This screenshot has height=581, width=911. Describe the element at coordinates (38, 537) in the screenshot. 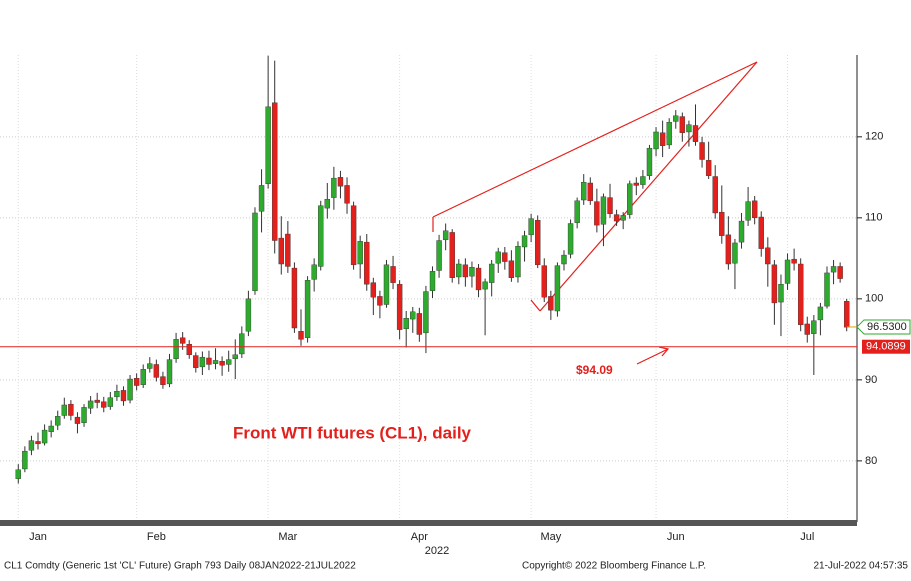

I see `x-tick-label: Jan` at that location.